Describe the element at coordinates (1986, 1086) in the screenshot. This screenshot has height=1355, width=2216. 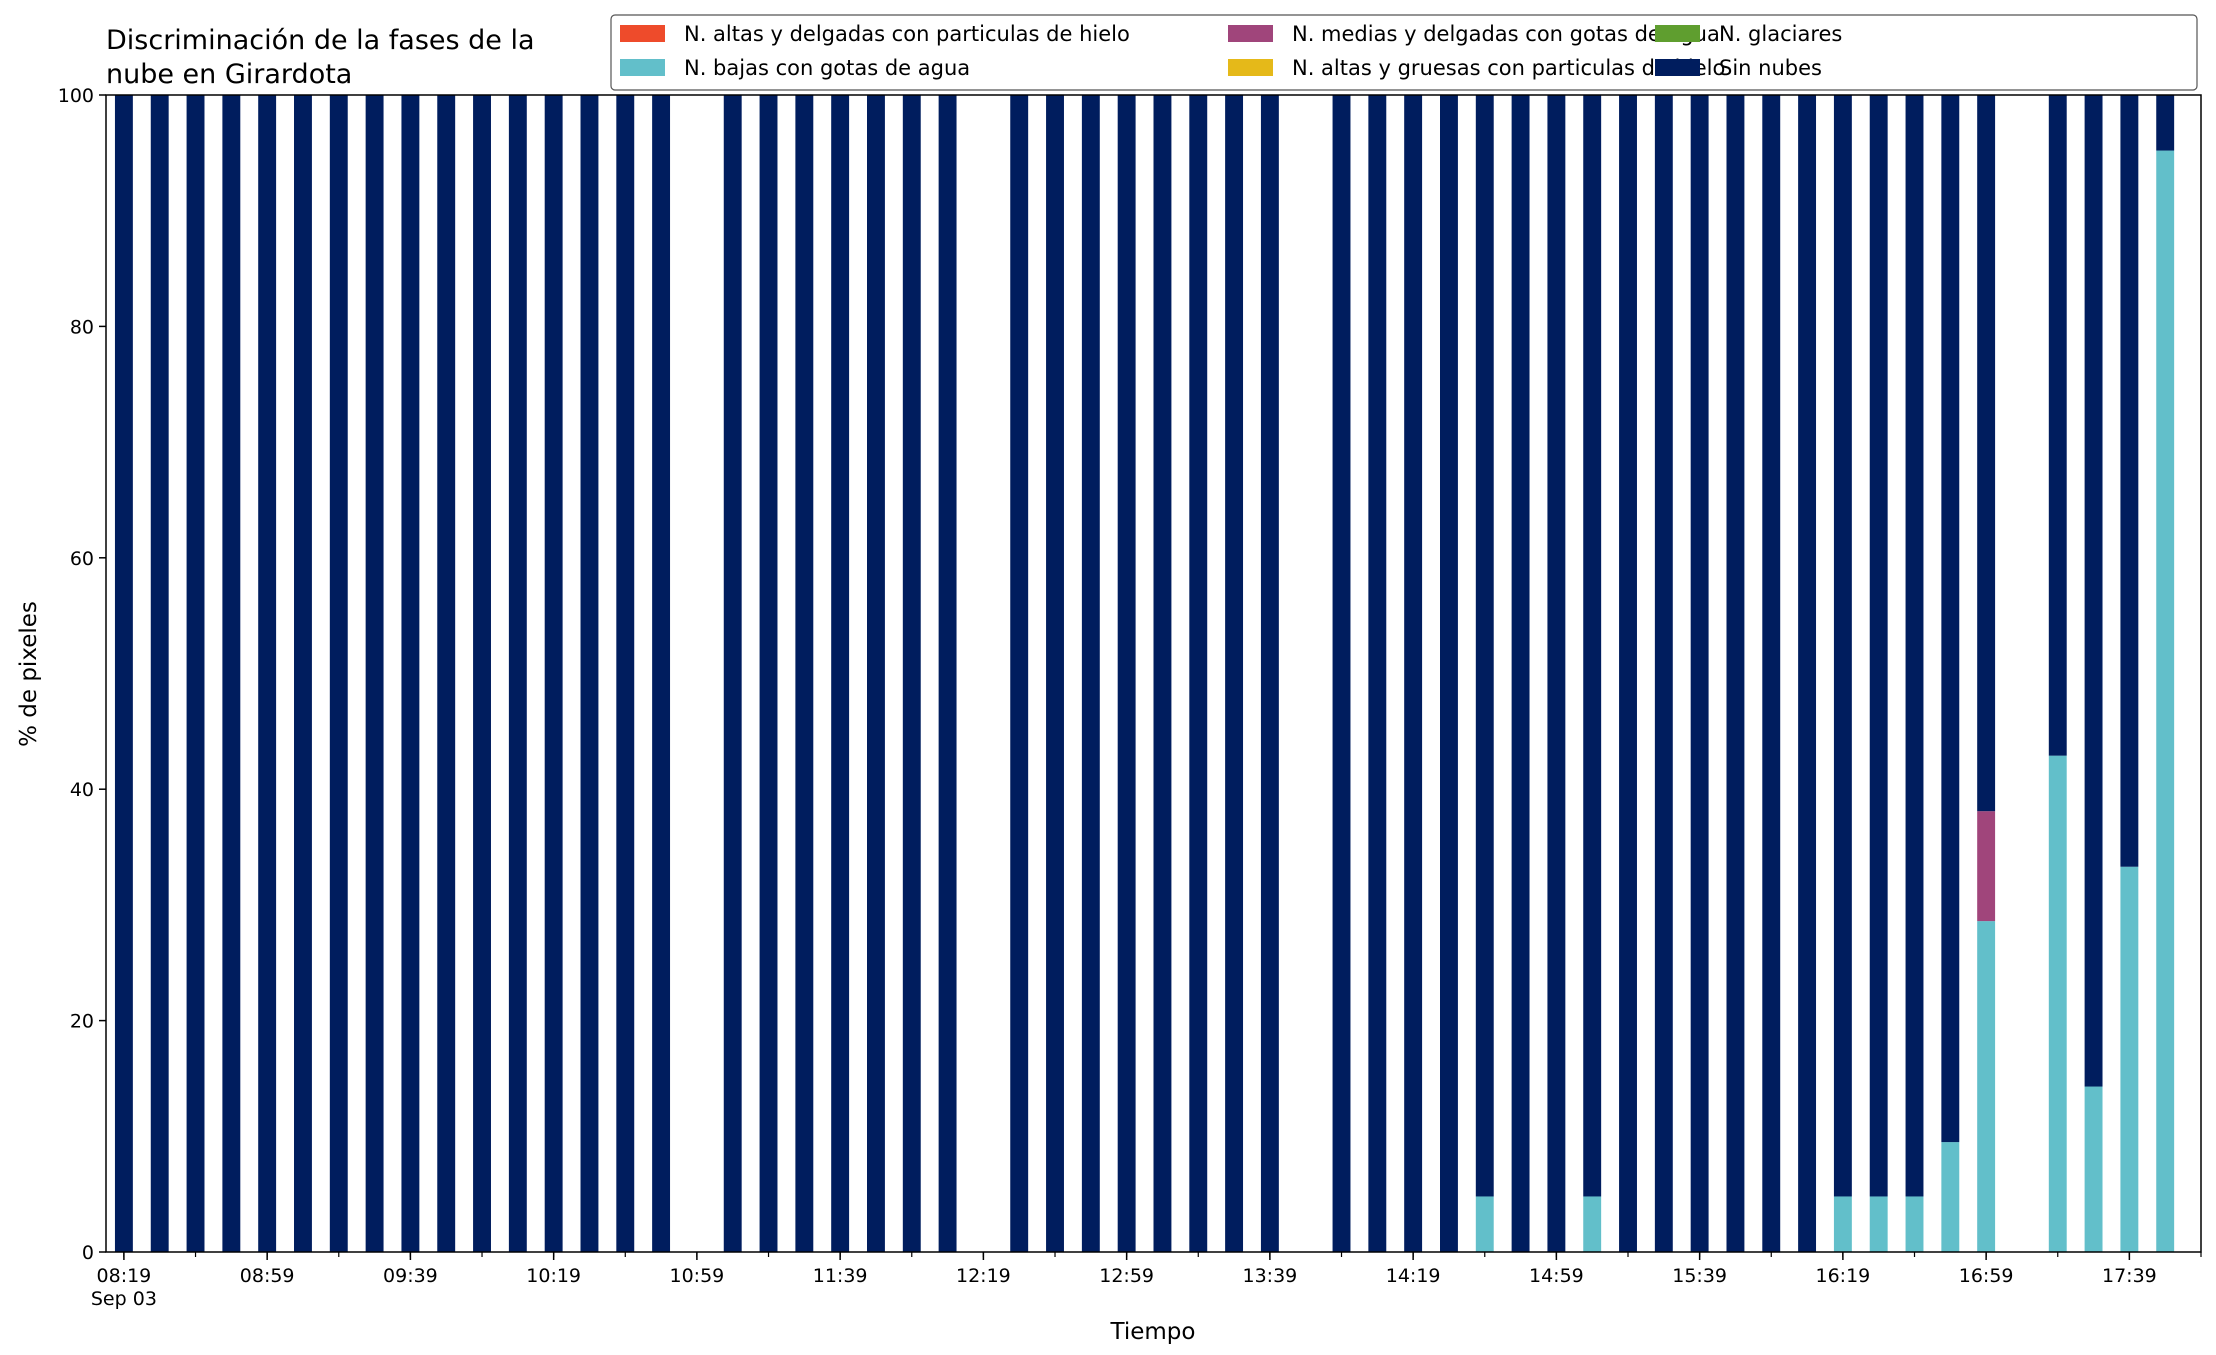
I see `bar-segment-1659-s2` at that location.